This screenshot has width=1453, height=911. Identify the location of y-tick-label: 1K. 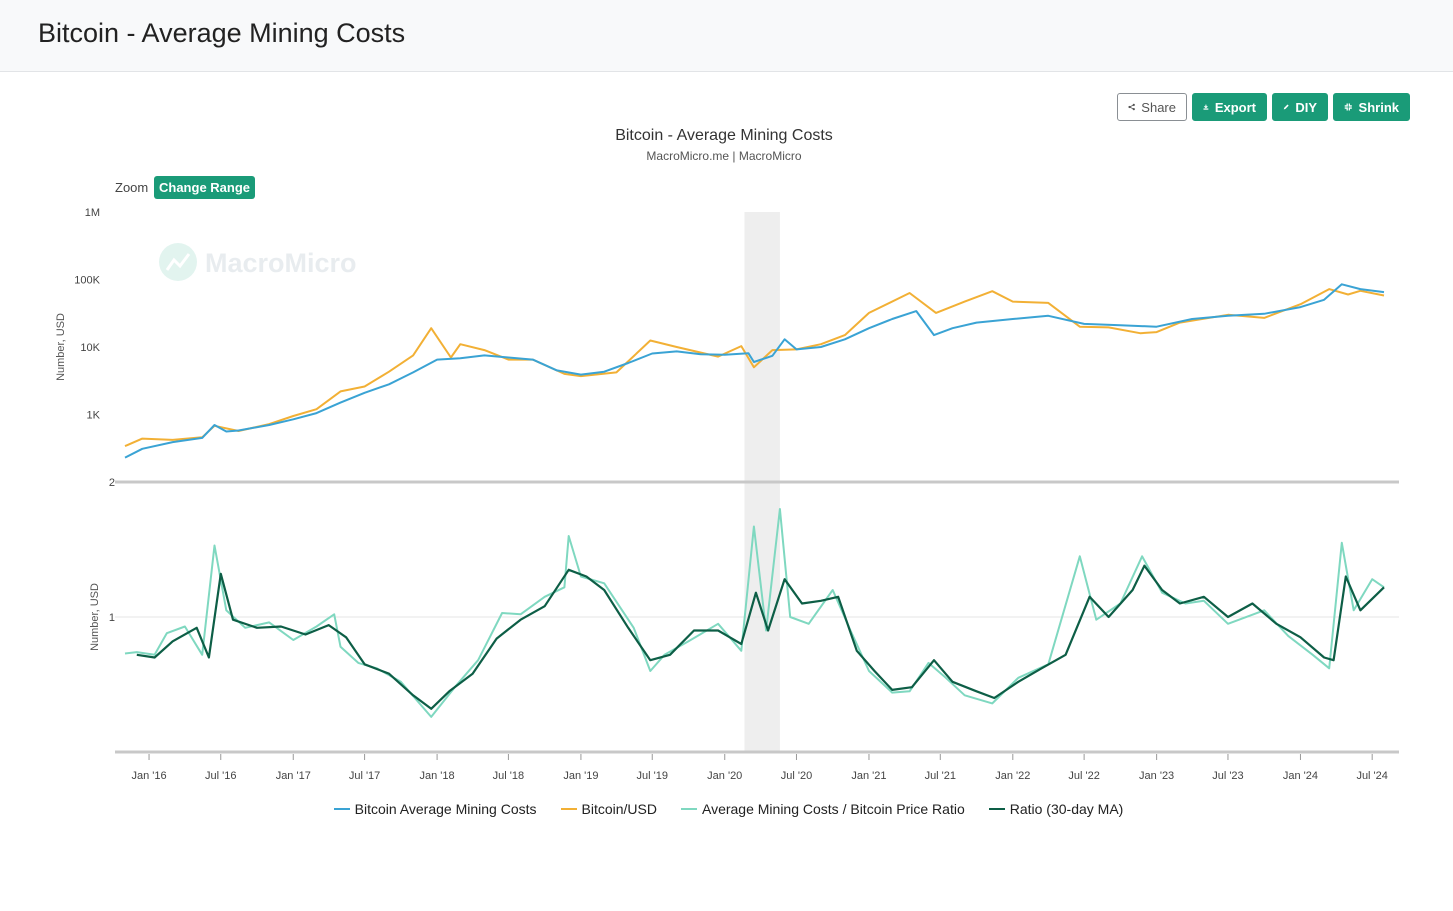
(94, 416).